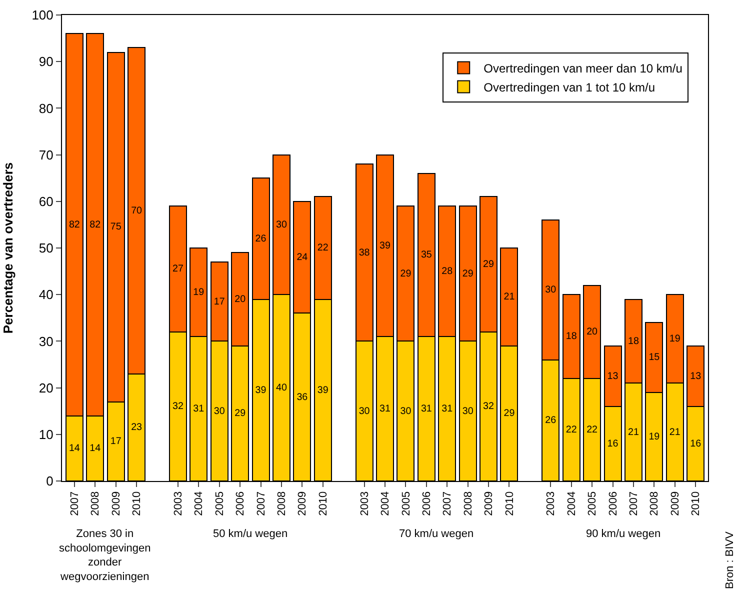  I want to click on y-tick-label: 20, so click(46, 388).